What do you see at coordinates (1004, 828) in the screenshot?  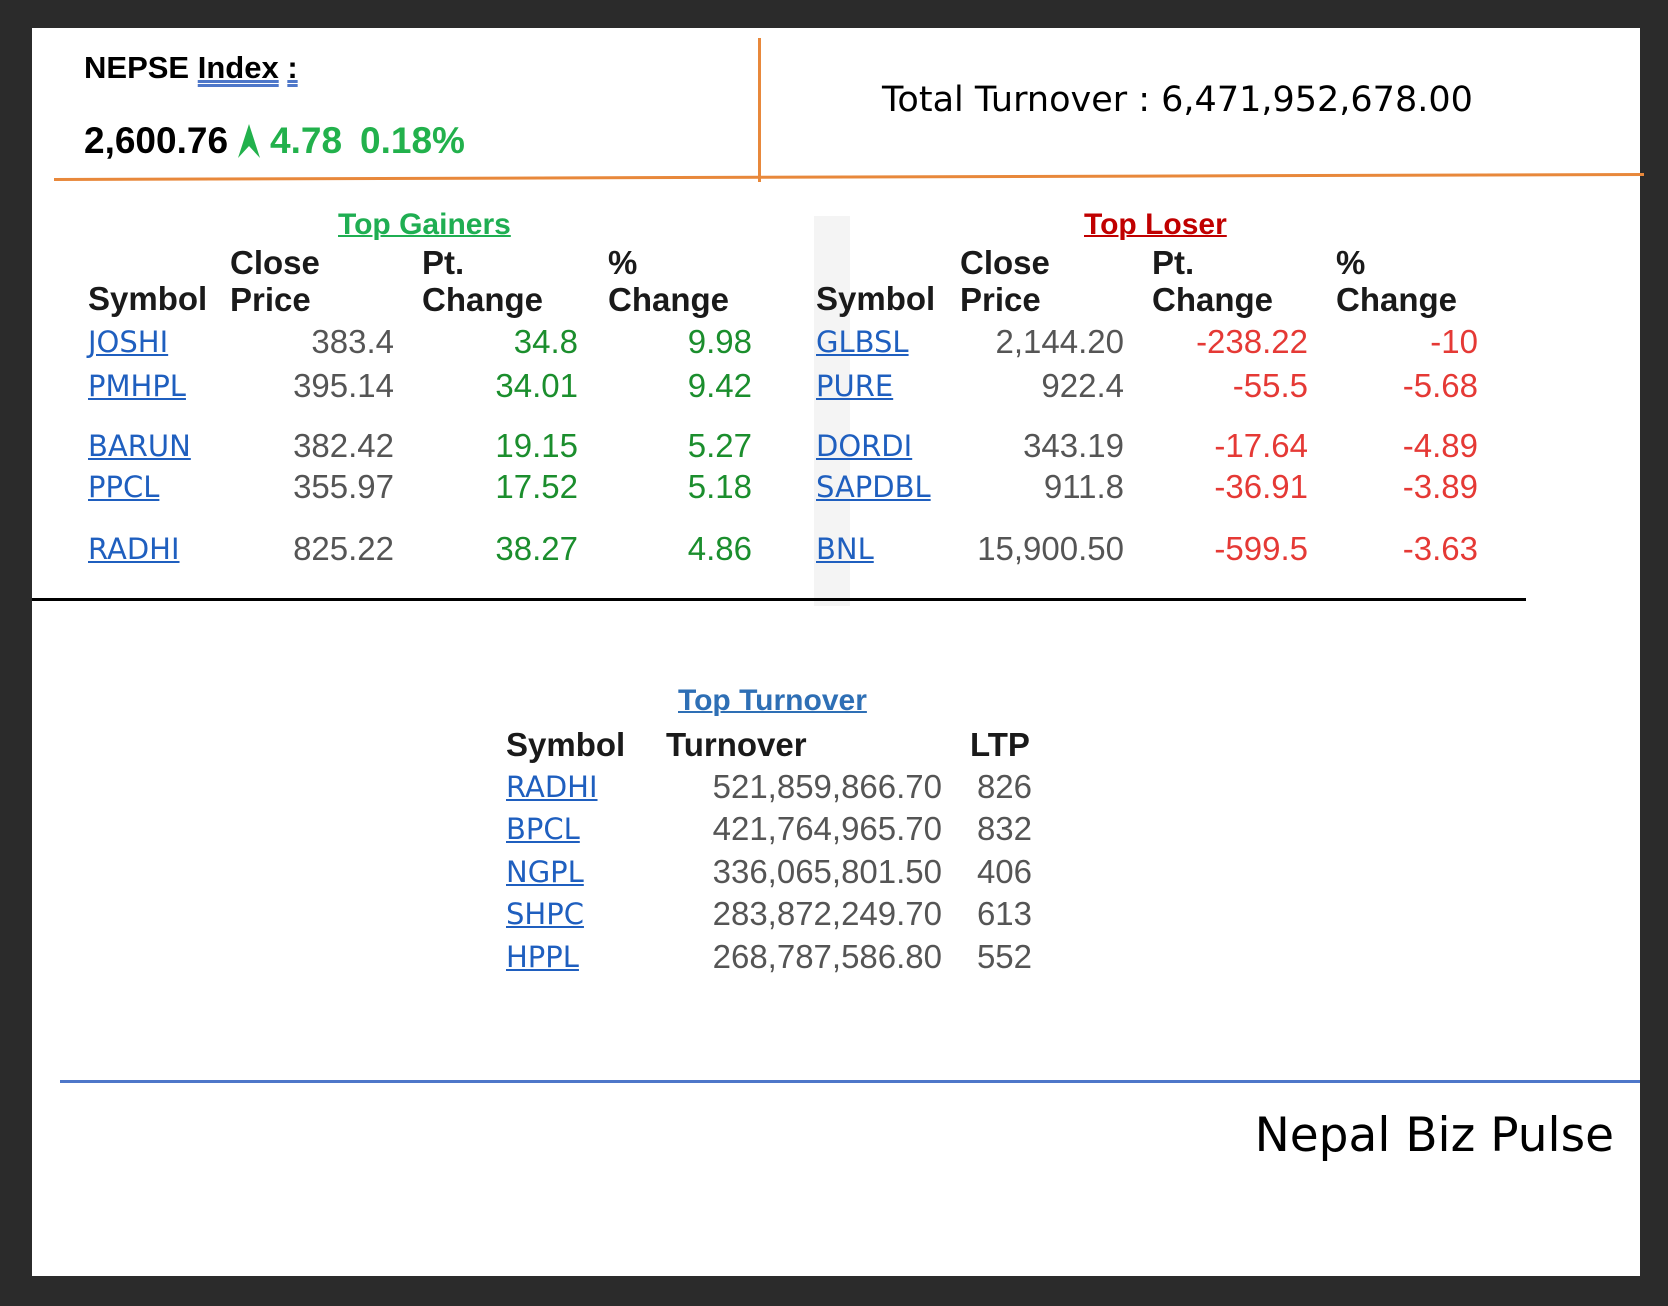 I see `turnover-ltp: 832` at bounding box center [1004, 828].